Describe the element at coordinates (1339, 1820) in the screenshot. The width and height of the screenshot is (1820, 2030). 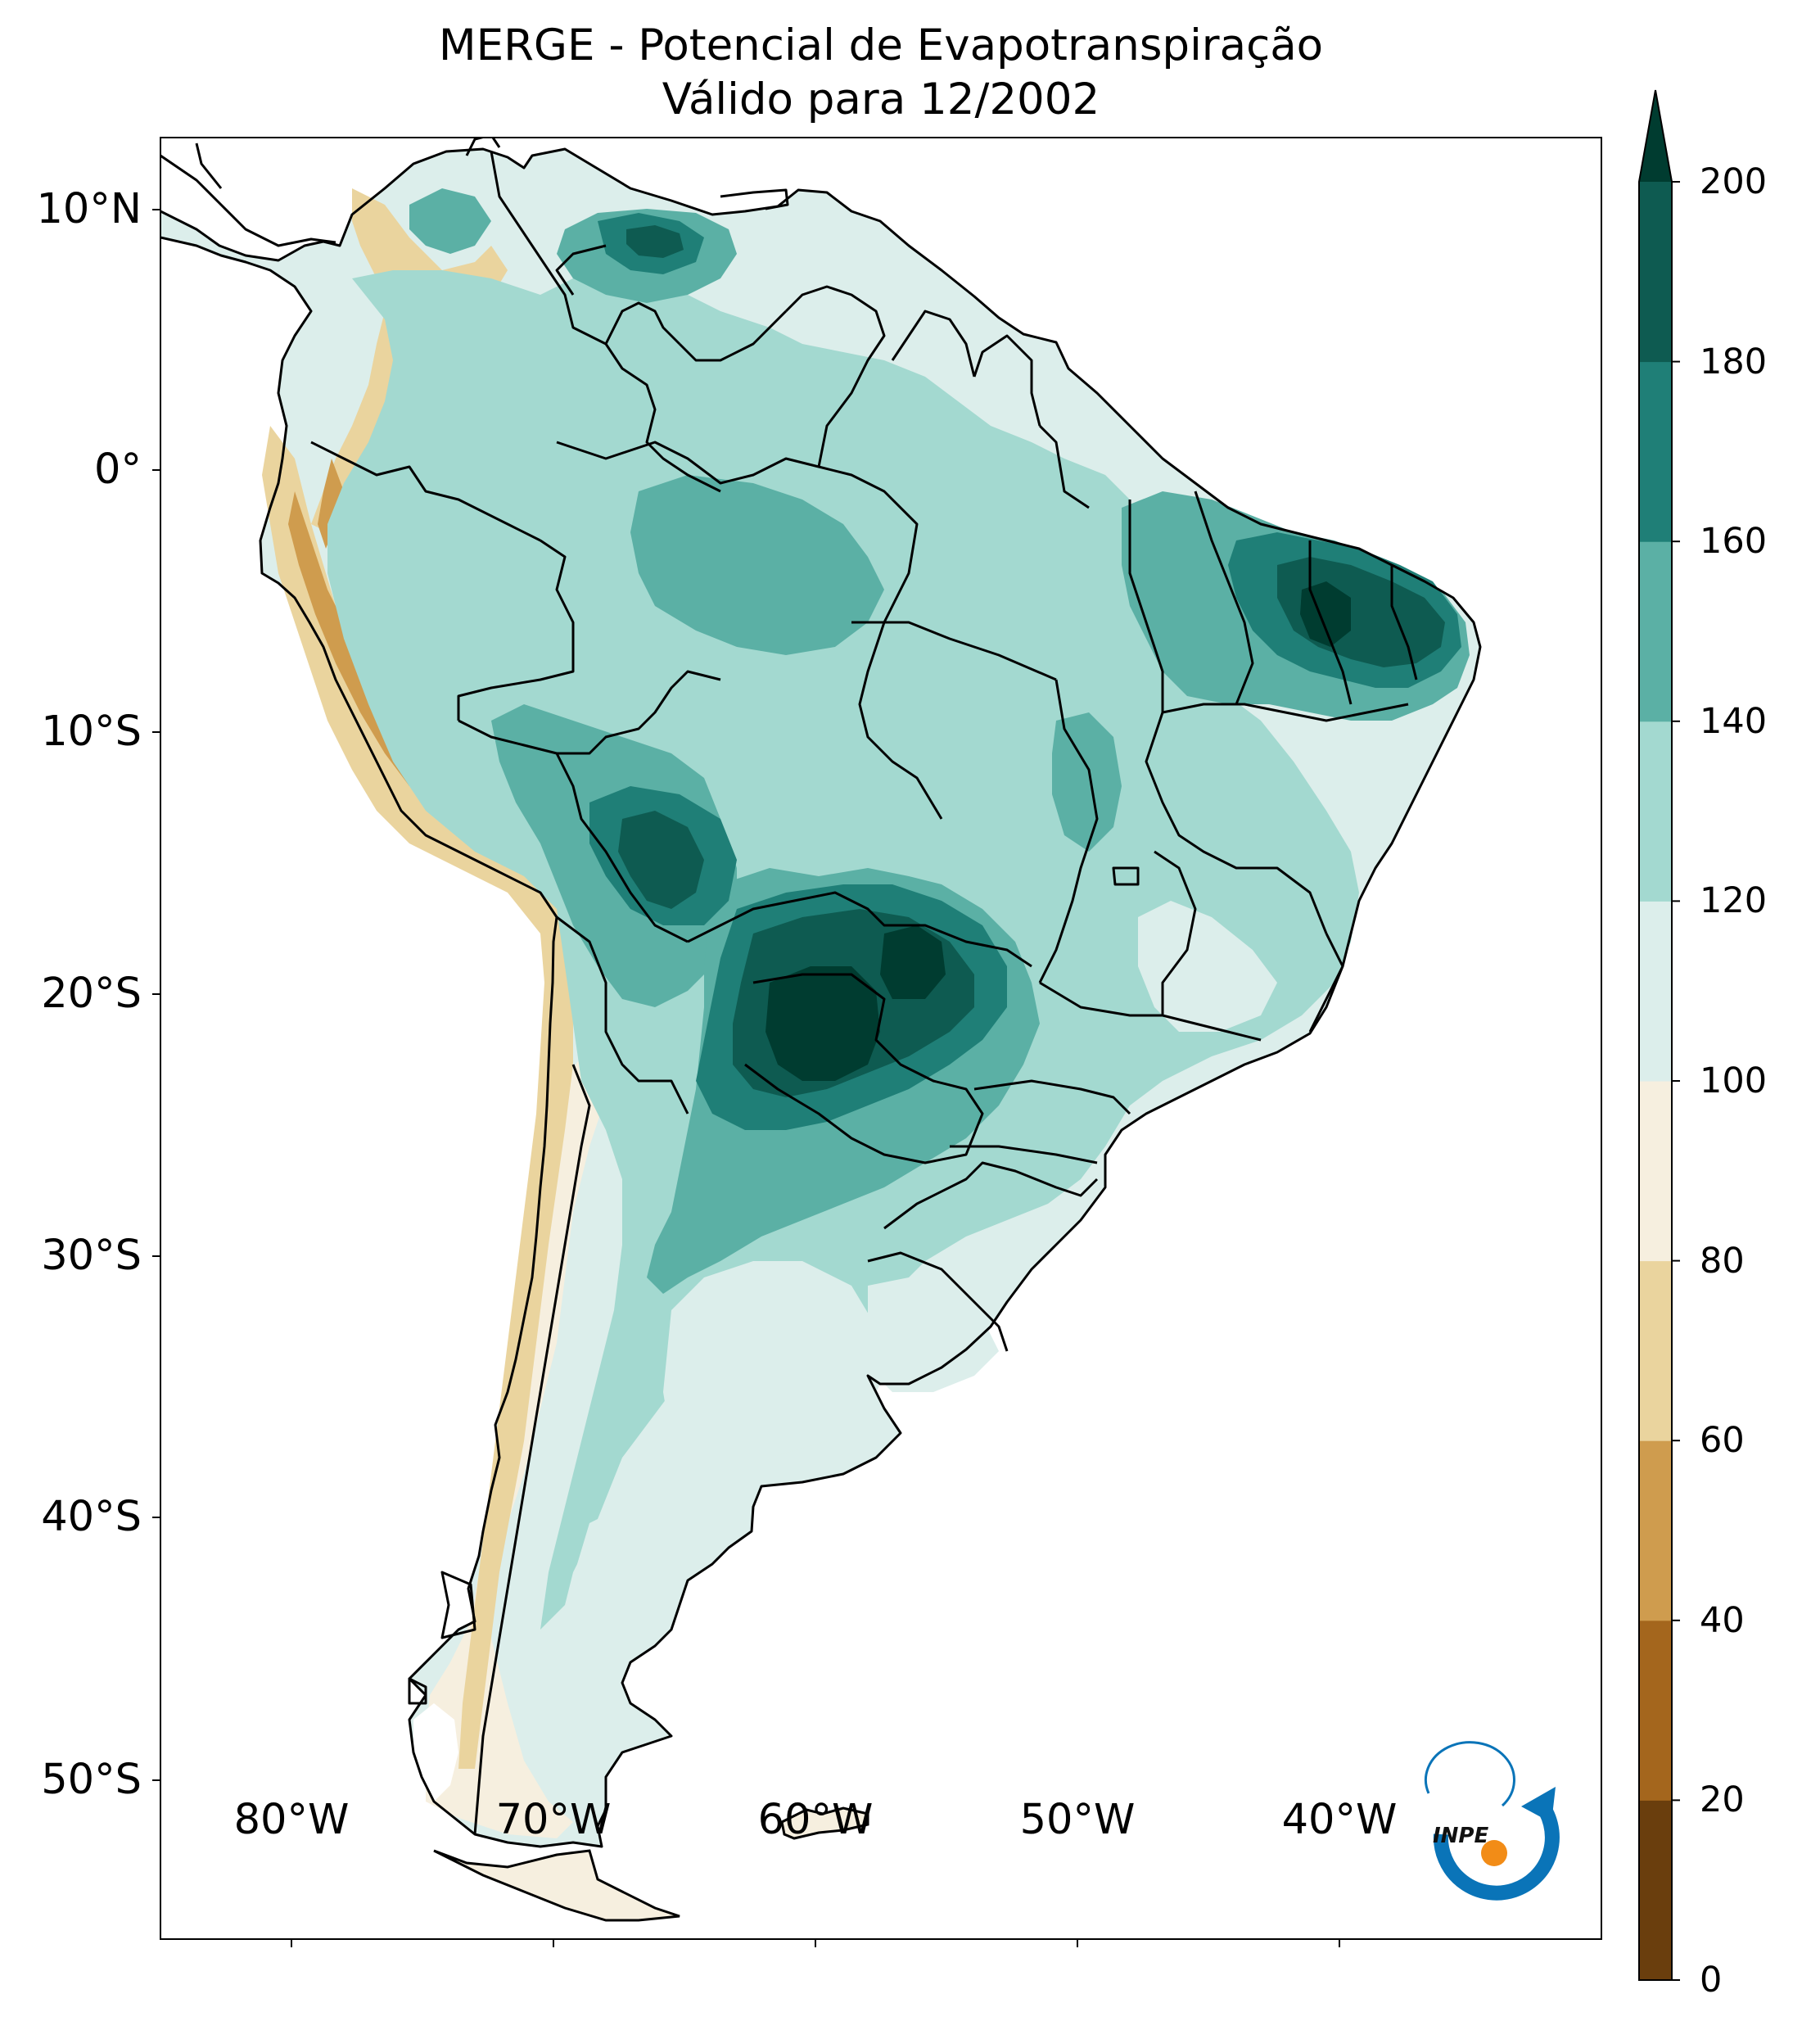
I see `lon-label-40w: 40°W` at that location.